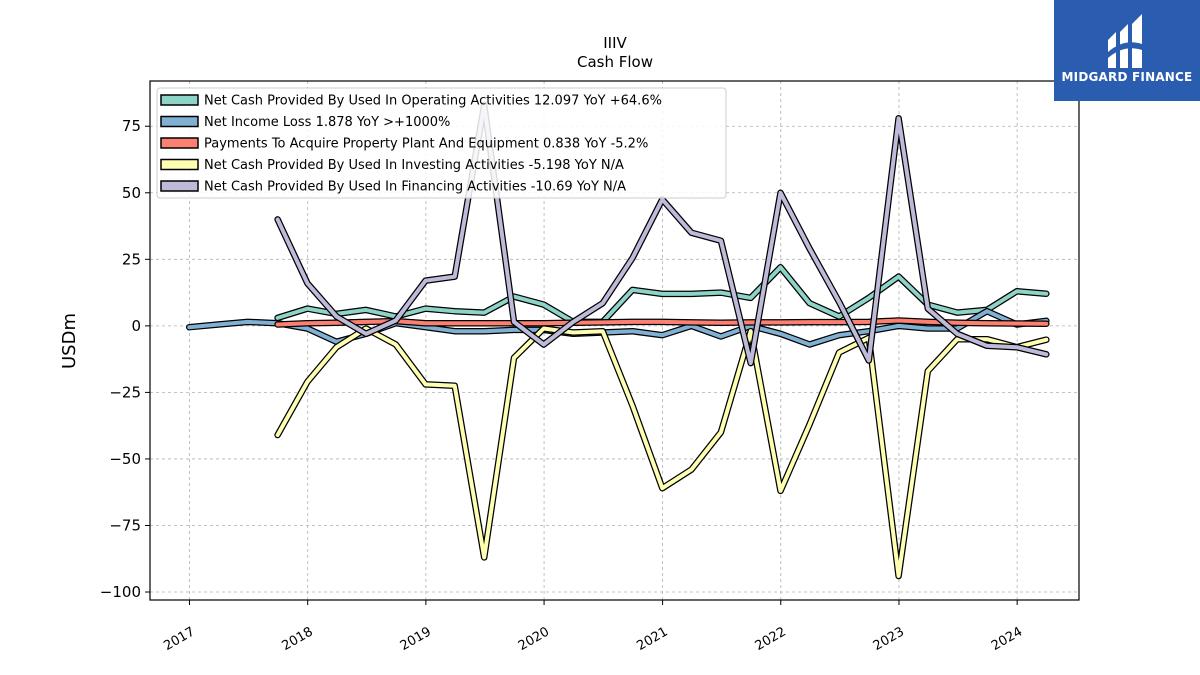 Image resolution: width=1200 pixels, height=675 pixels. What do you see at coordinates (327, 122) in the screenshot?
I see `legend-label: Net Income Loss 1.878 YoY >+1000%` at bounding box center [327, 122].